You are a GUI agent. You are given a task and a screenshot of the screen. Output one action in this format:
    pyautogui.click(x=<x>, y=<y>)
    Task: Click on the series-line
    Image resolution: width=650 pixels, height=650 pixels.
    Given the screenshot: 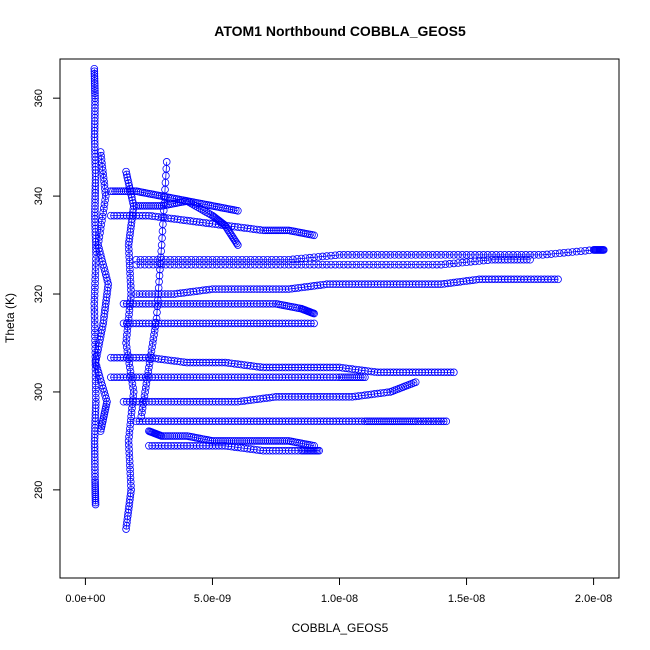 What is the action you would take?
    pyautogui.click(x=187, y=223)
    